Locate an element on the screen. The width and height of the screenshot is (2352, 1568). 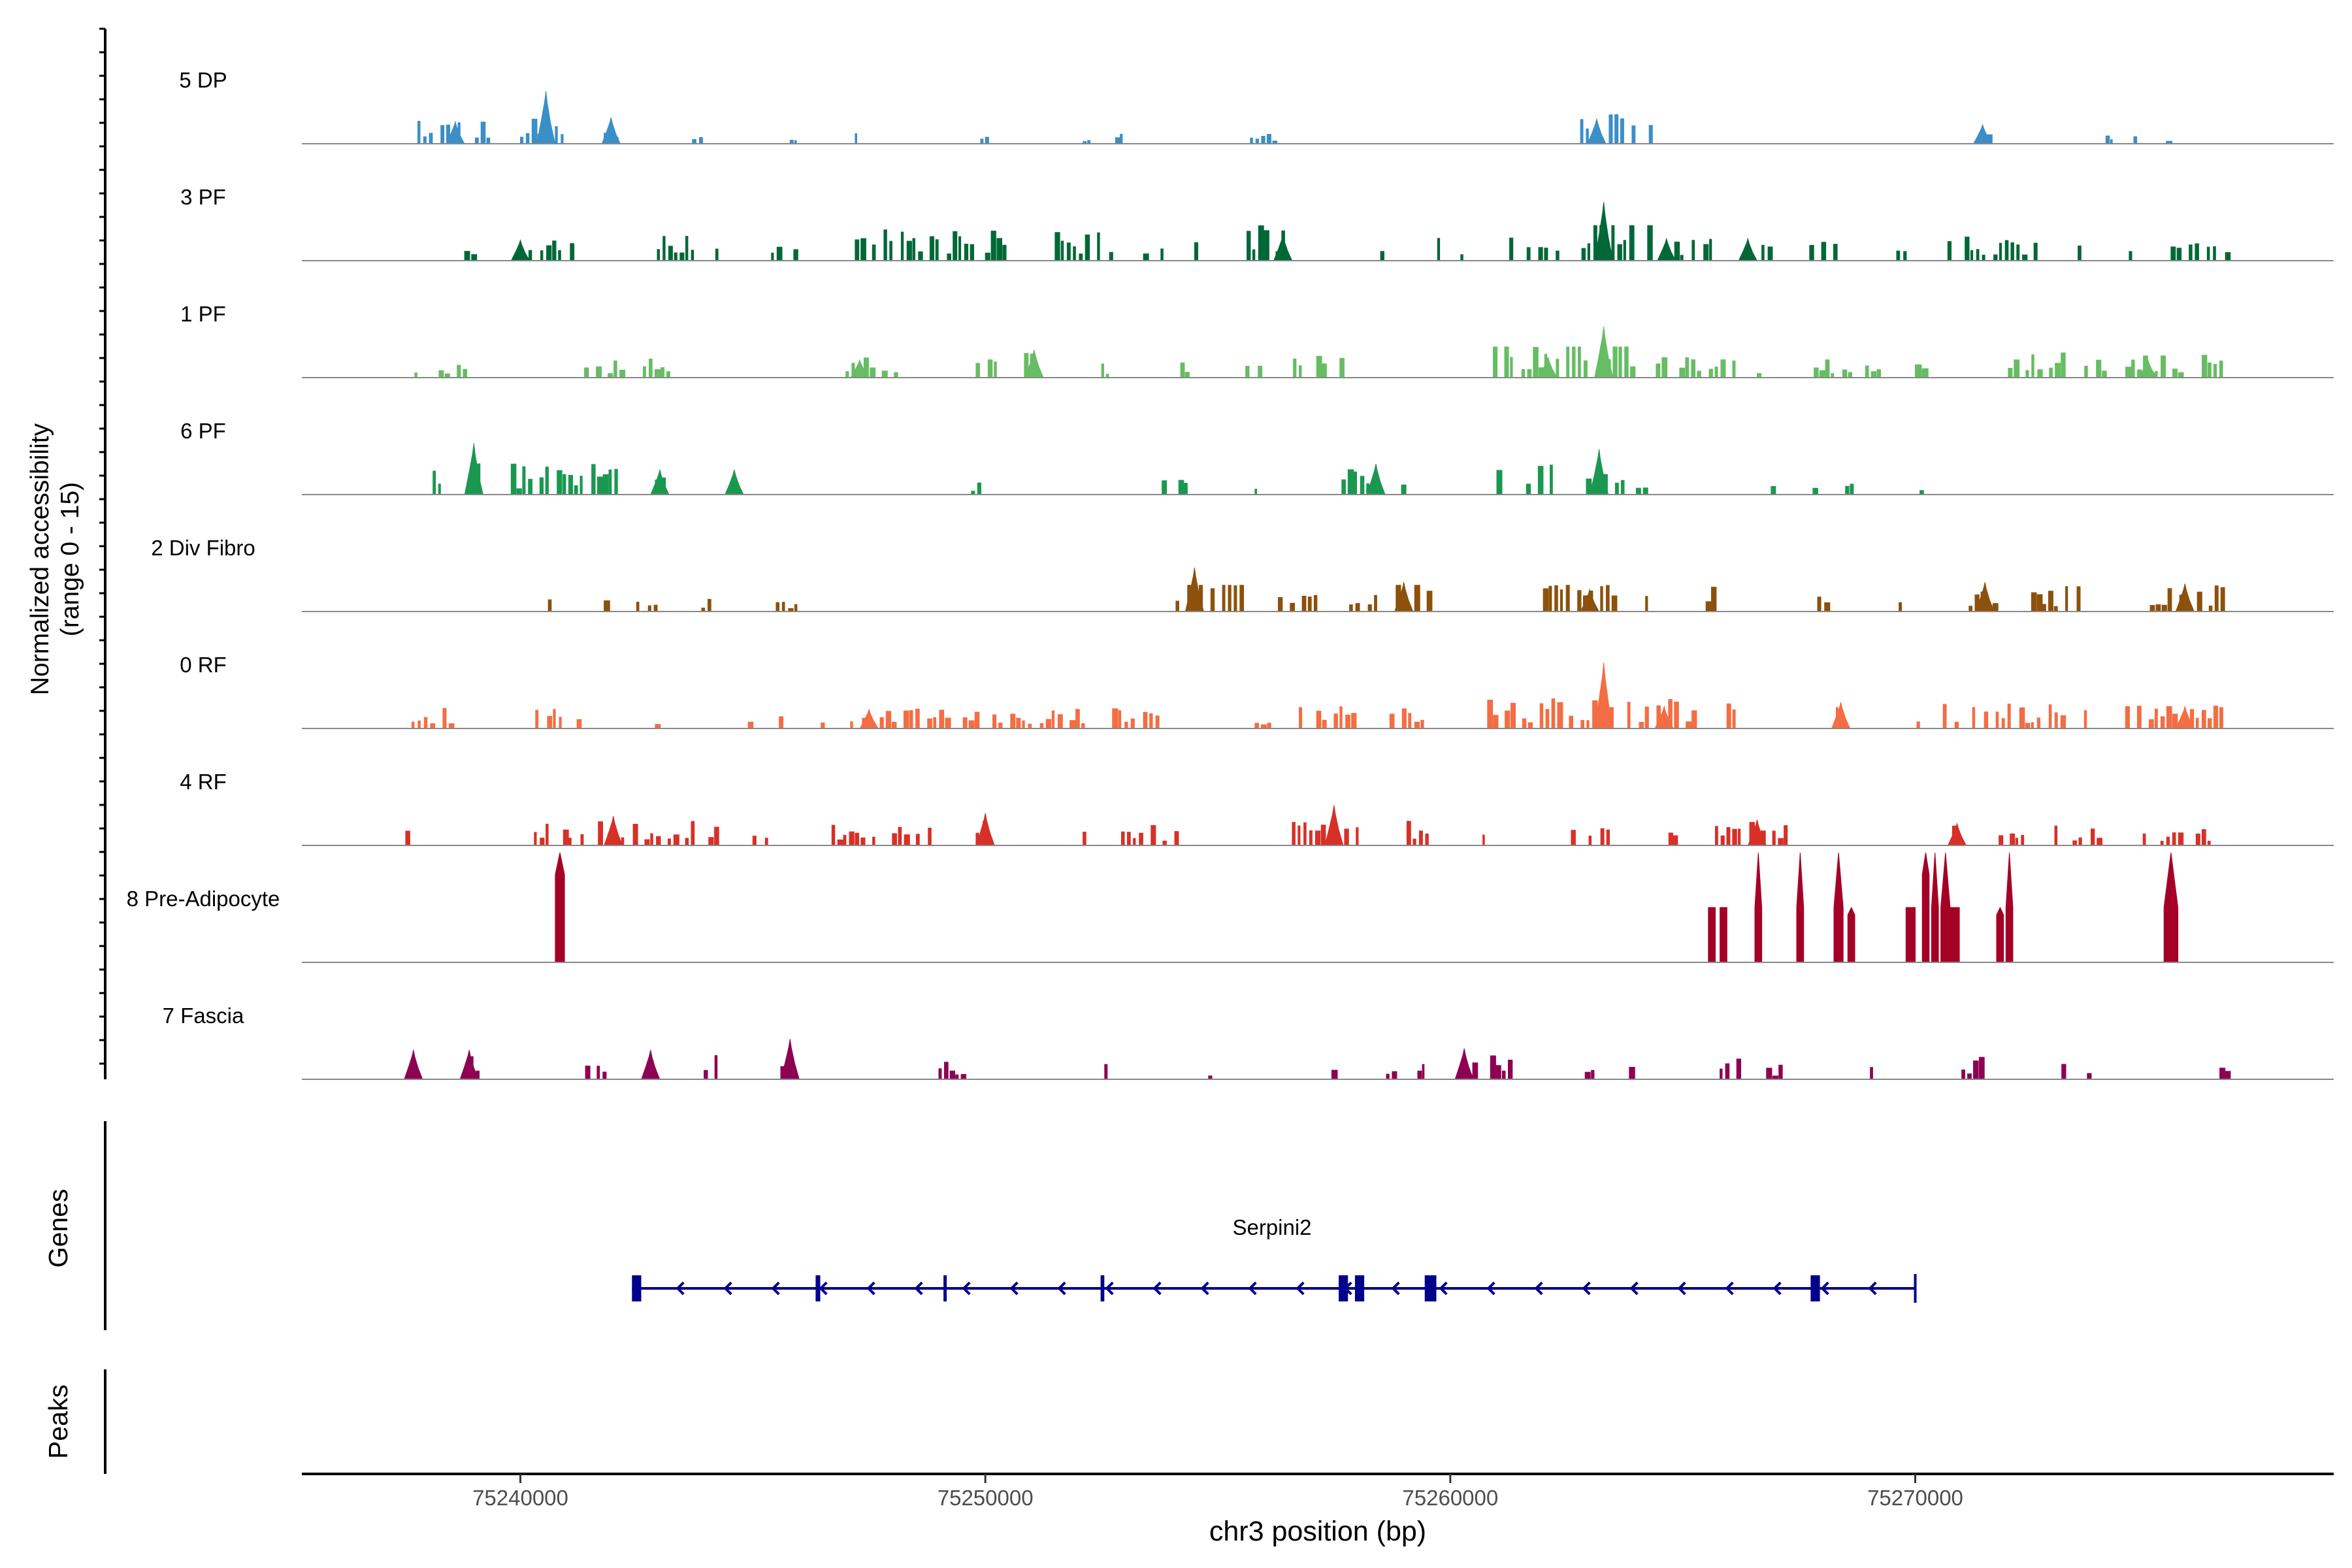
x-axis-tick-label: 75260000 is located at coordinates (1450, 1498).